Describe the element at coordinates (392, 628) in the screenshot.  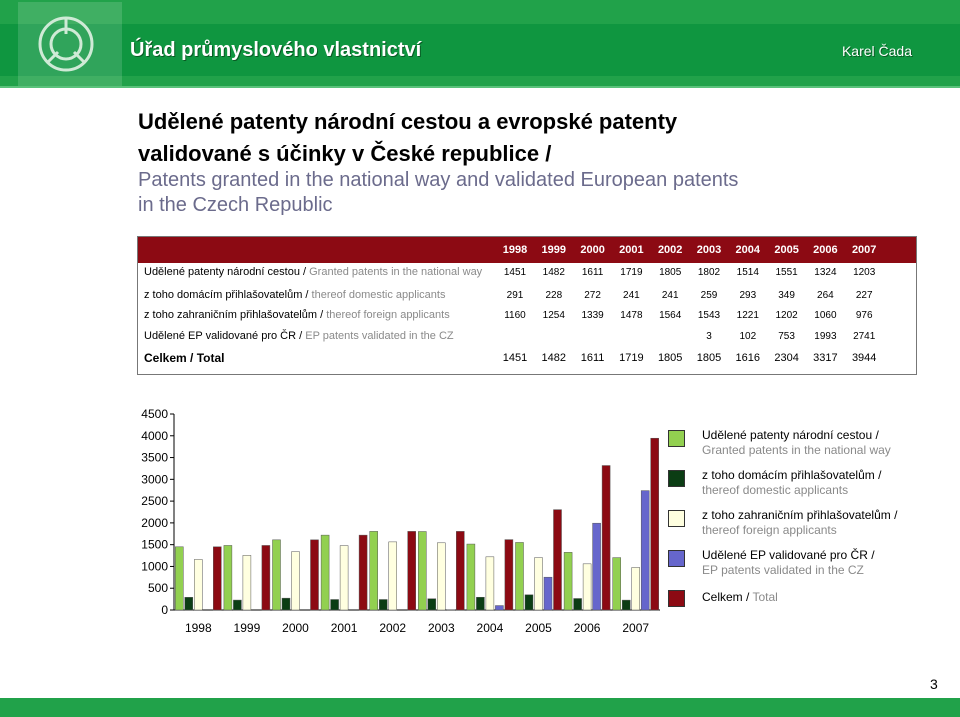
I see `x-tick-label: 2002` at that location.